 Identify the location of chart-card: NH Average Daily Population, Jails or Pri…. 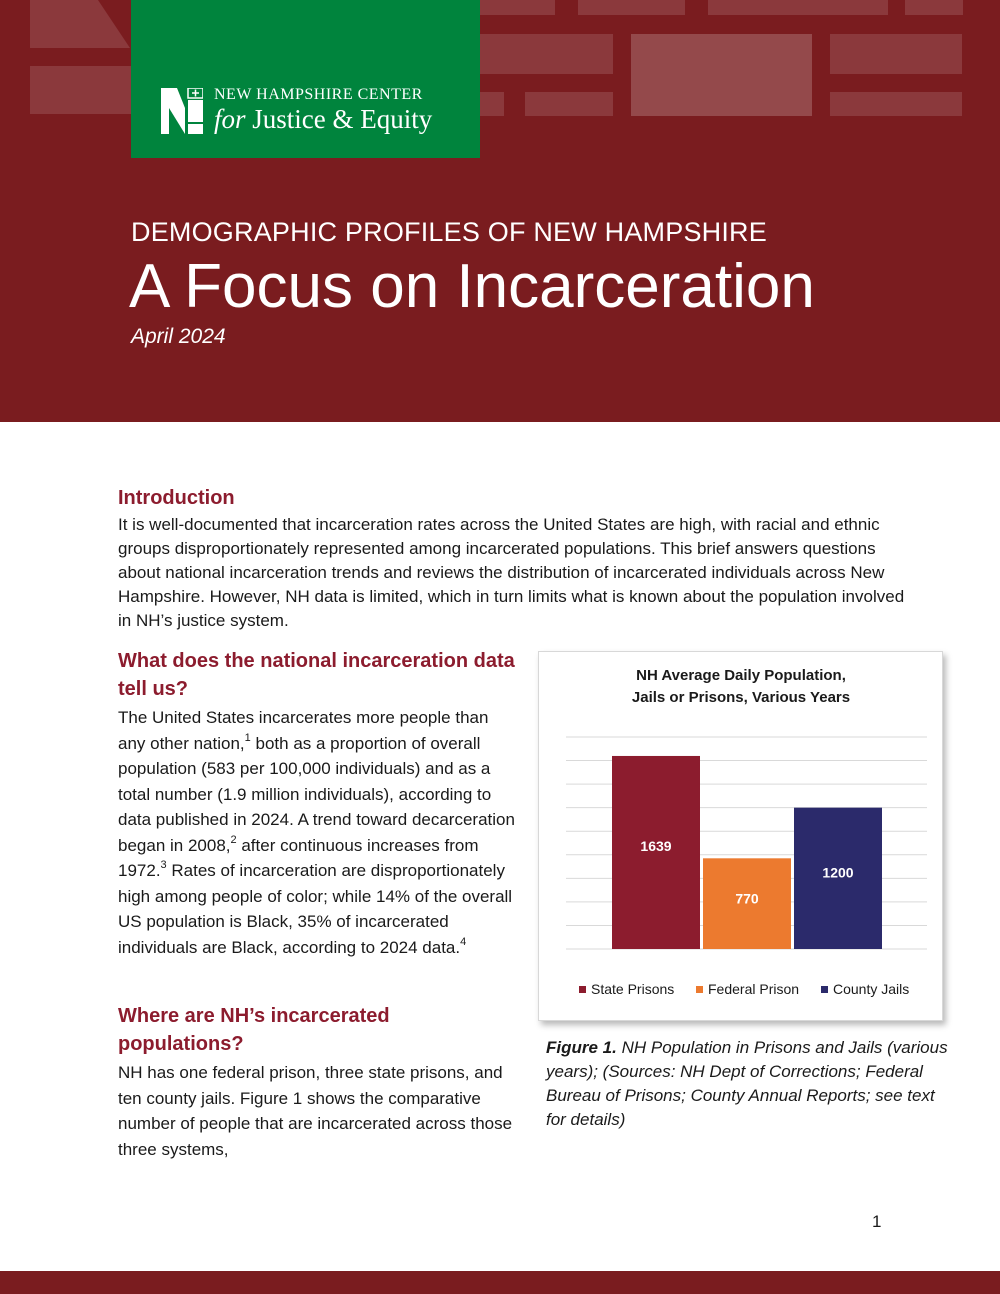
(740, 836).